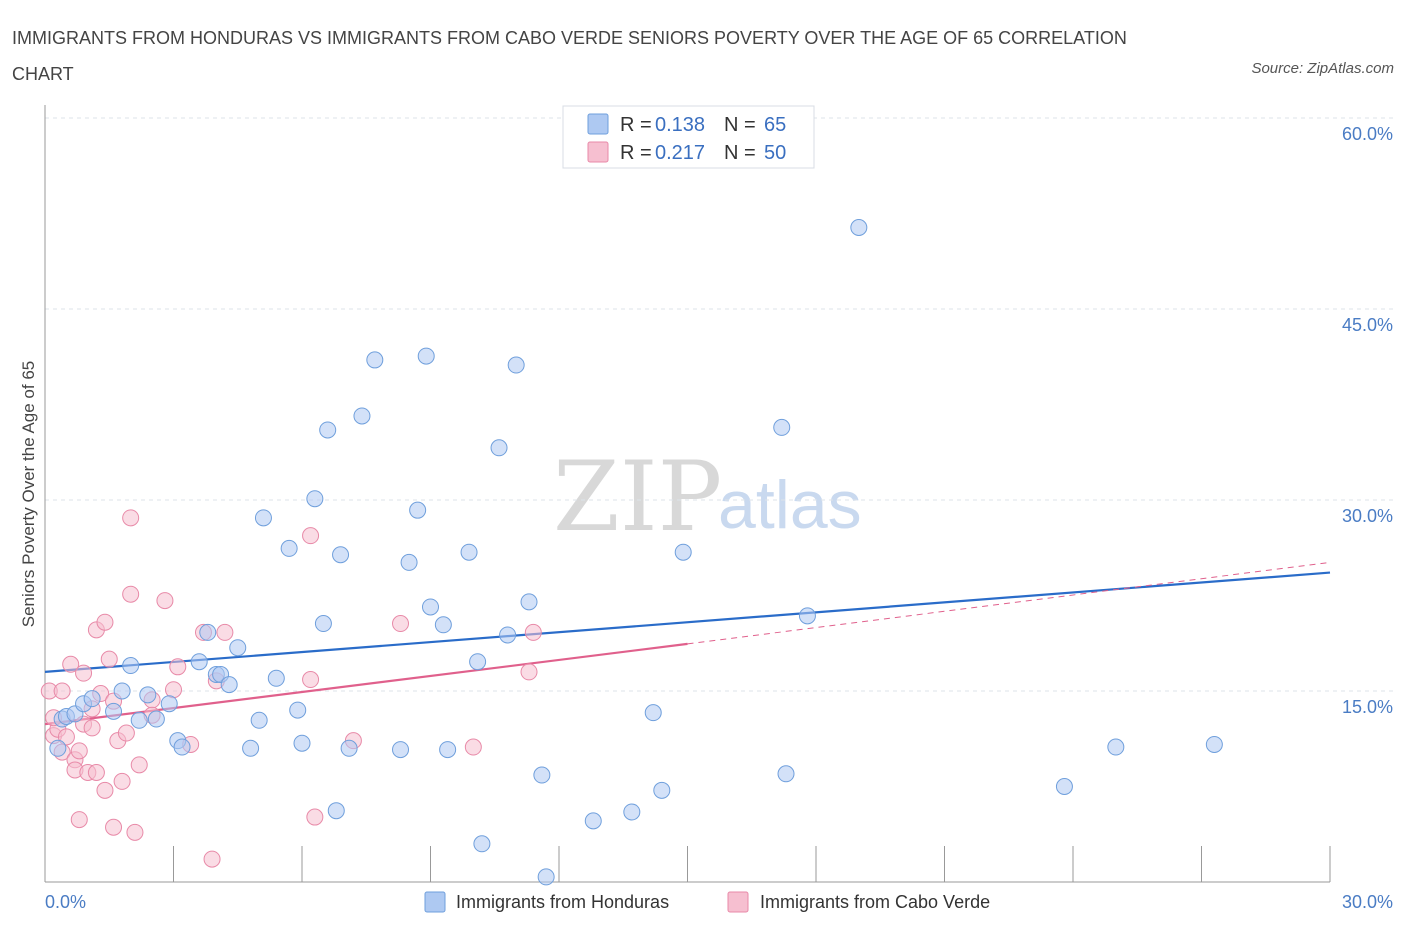 The image size is (1406, 930). Describe the element at coordinates (775, 125) in the screenshot. I see `legend-n-value-honduras: 65` at that location.